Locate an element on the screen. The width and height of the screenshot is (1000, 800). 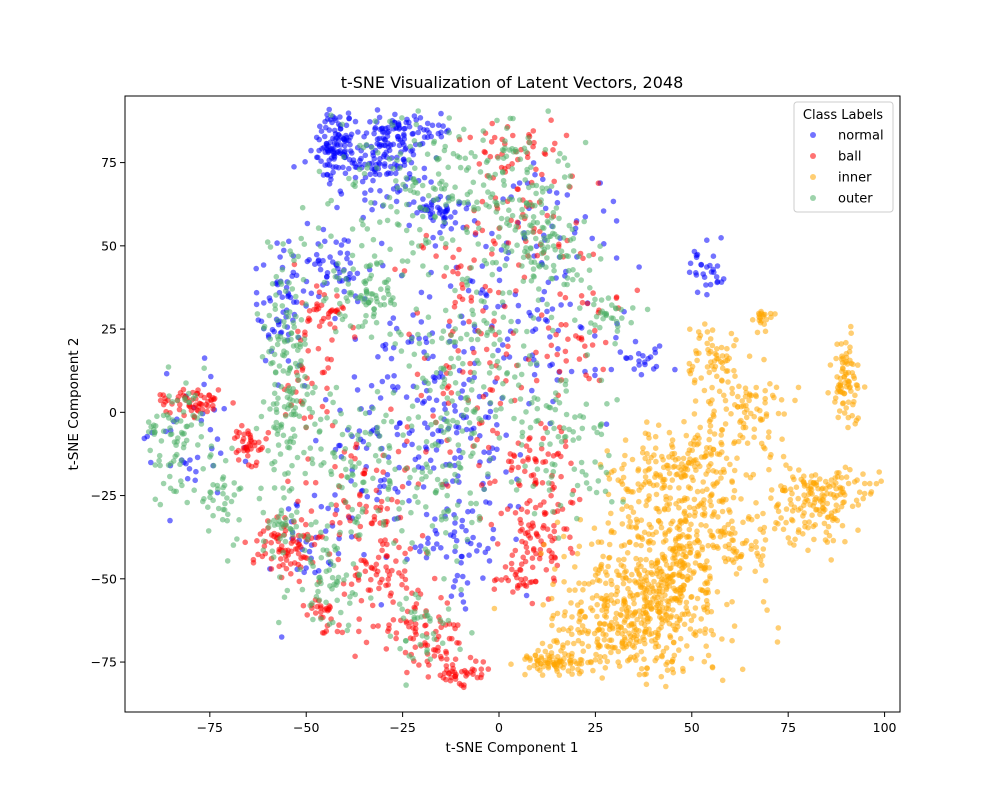
x-tick-label: 0 is located at coordinates (499, 727).